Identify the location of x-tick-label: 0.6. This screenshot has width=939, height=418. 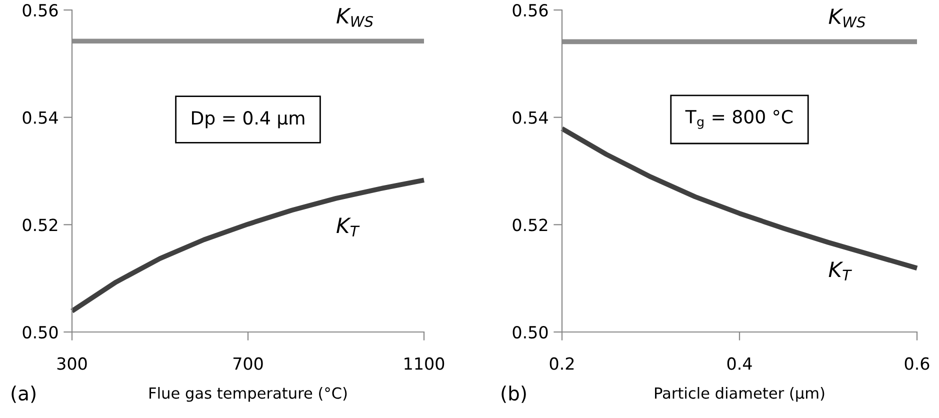
(917, 363).